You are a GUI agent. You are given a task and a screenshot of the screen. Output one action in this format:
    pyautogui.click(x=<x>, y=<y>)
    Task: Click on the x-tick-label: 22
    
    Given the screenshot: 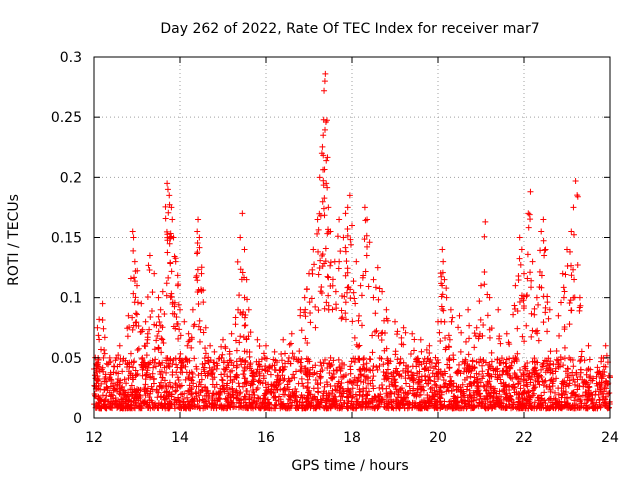 What is the action you would take?
    pyautogui.click(x=524, y=438)
    